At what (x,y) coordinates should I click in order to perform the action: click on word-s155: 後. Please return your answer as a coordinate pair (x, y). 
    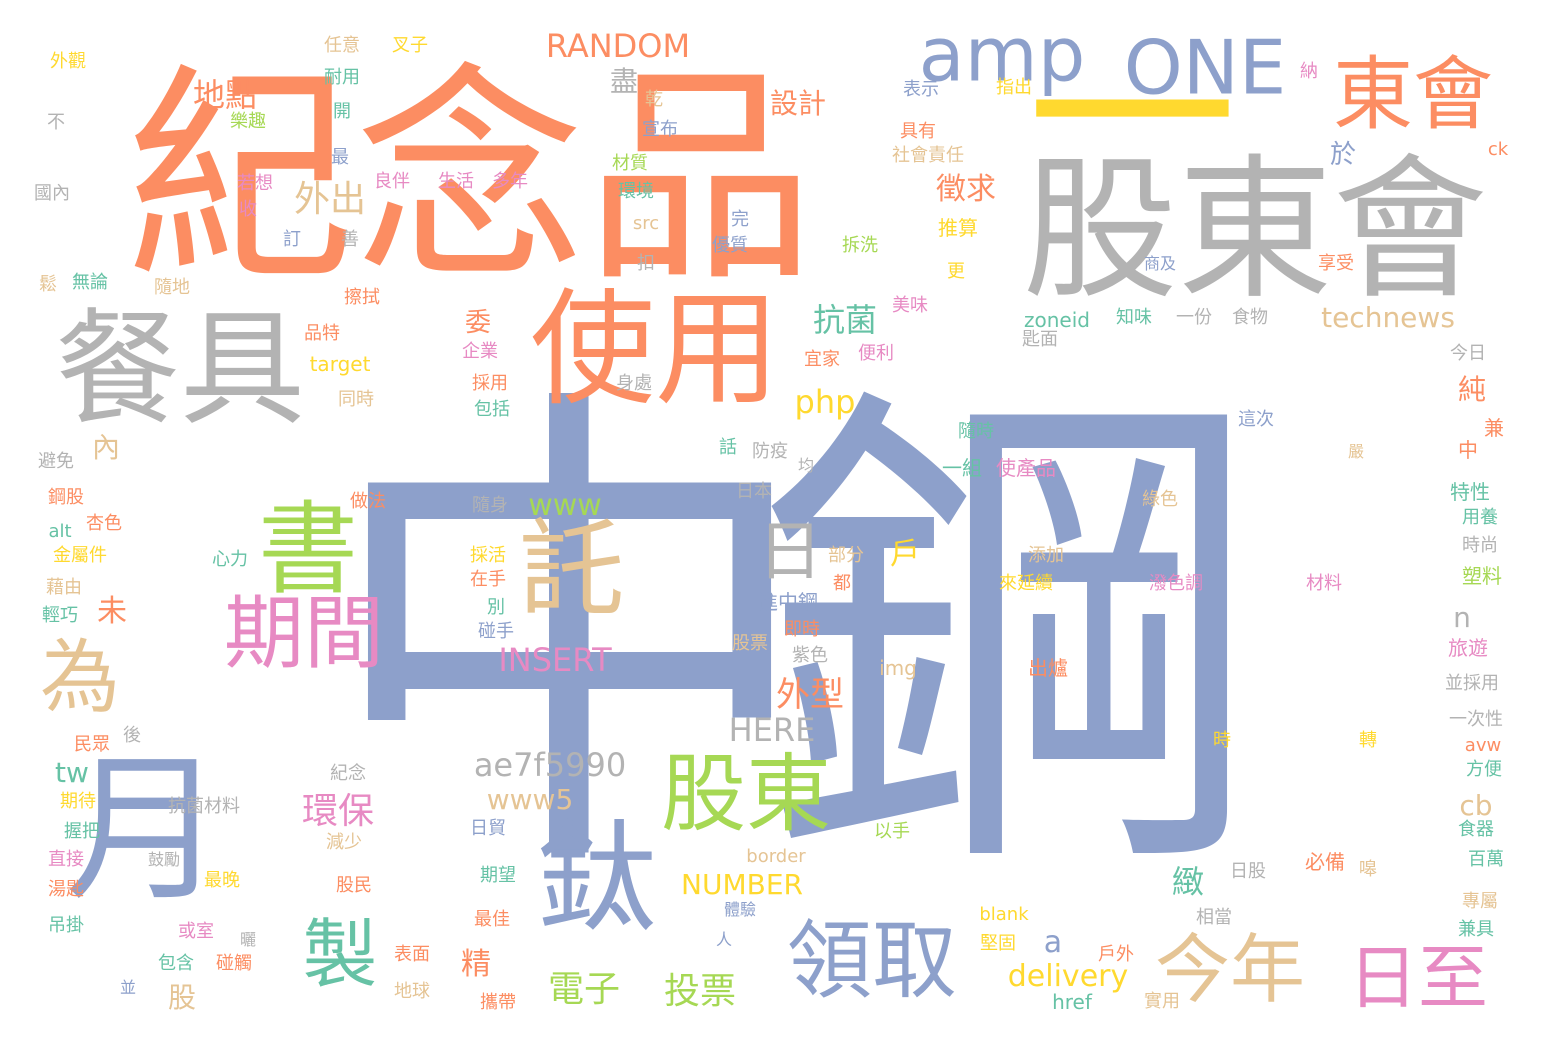
    Looking at the image, I should click on (132, 735).